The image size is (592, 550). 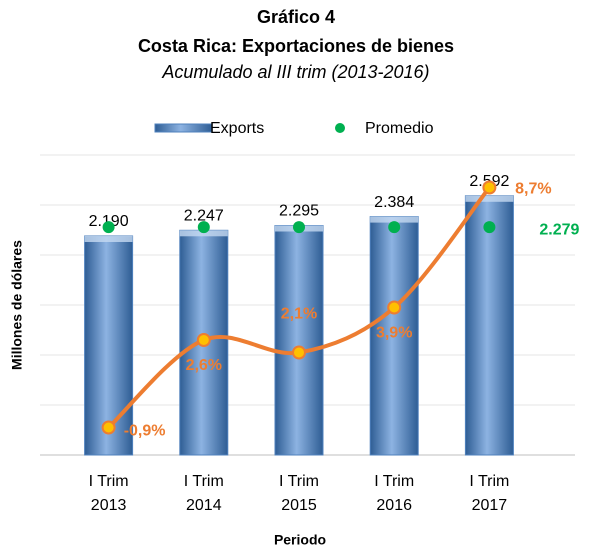 I want to click on data-label: 2,6%, so click(x=204, y=365).